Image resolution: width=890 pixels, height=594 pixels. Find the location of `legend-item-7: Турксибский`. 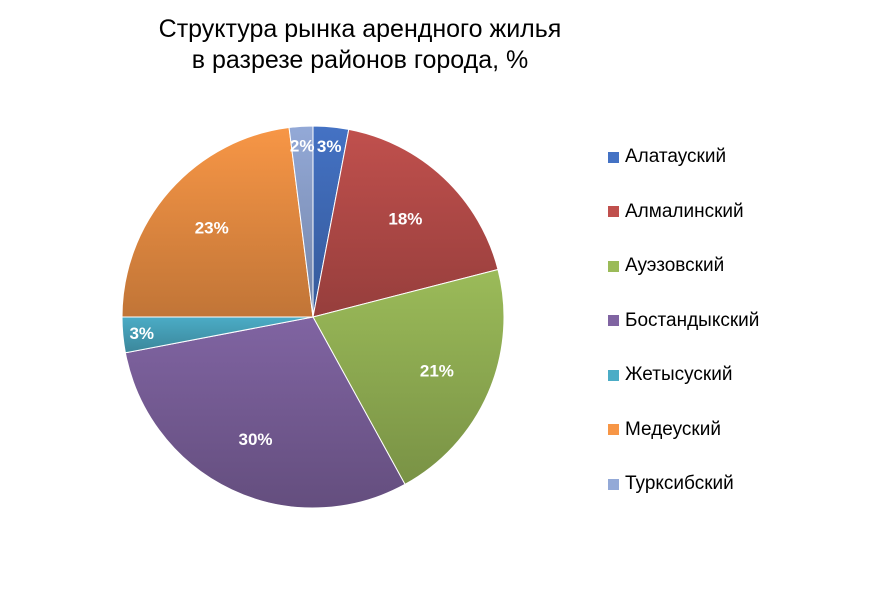

legend-item-7: Турксибский is located at coordinates (738, 484).